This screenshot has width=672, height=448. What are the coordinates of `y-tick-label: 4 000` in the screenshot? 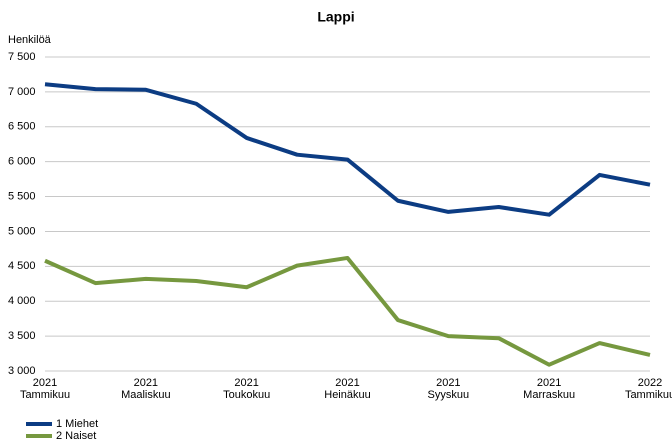 It's located at (22, 301).